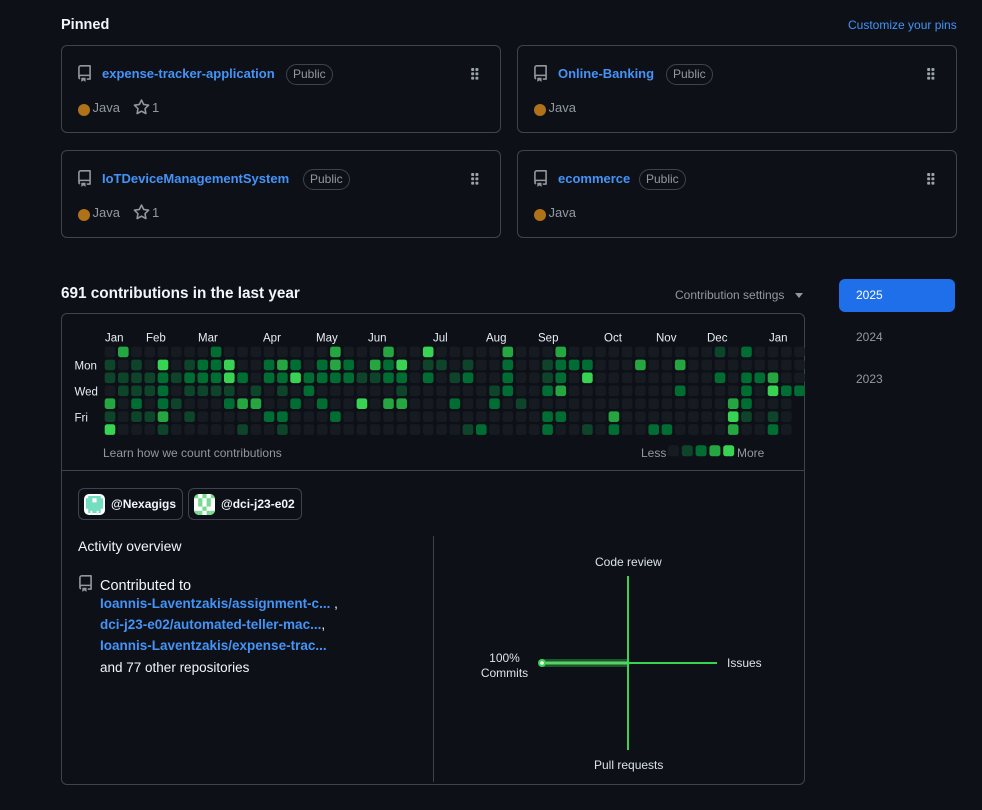 This screenshot has width=982, height=810. Describe the element at coordinates (156, 339) in the screenshot. I see `svg-text: Feb` at that location.